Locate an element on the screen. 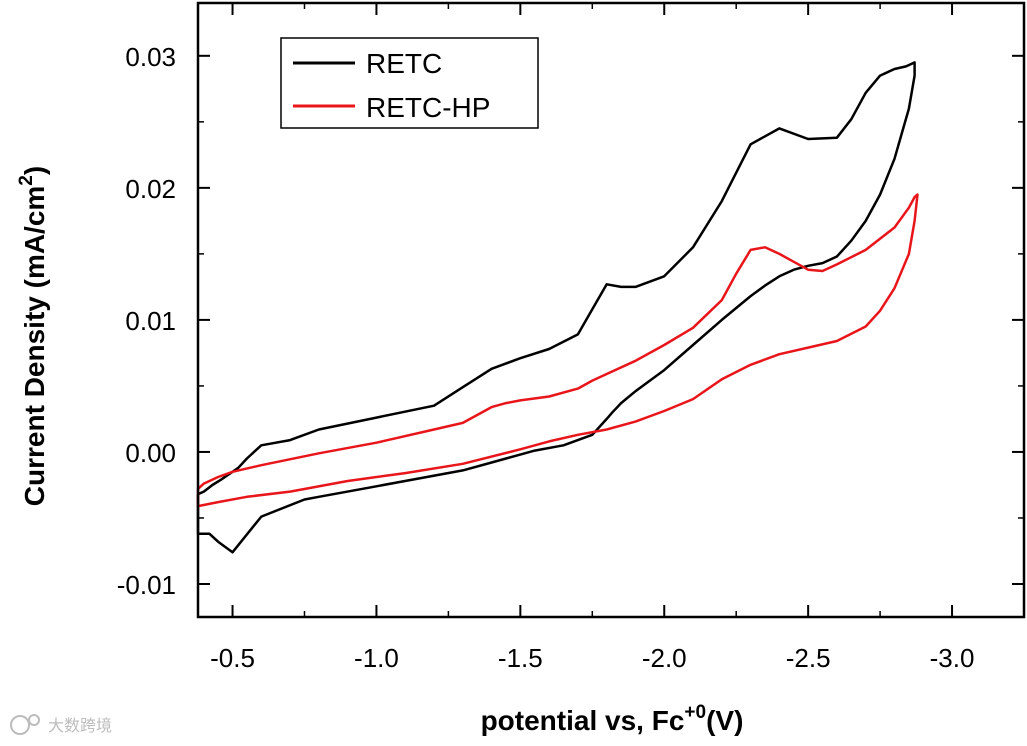 This screenshot has height=746, width=1027. y-tick-label: 0.01 is located at coordinates (150, 321).